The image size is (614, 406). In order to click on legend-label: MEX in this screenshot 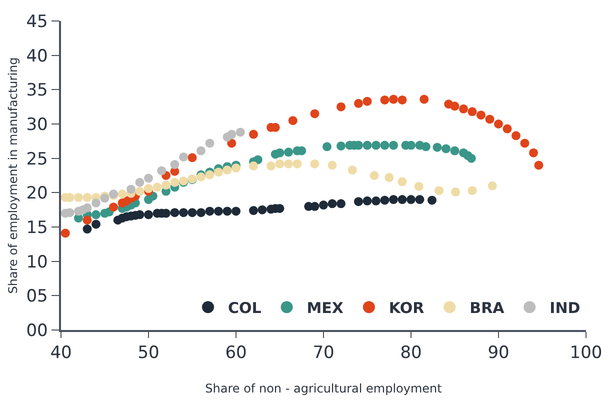, I will do `click(325, 307)`.